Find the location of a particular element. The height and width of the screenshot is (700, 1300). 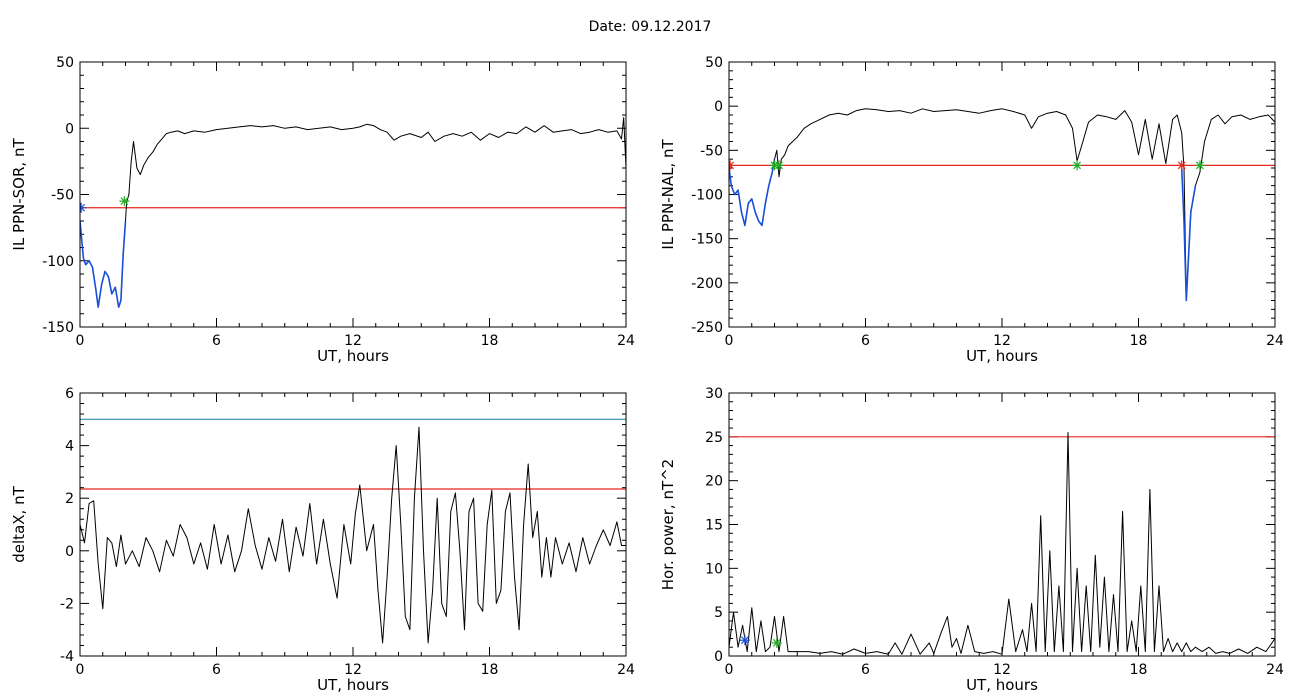

y-tick-label: 25 is located at coordinates (714, 438).